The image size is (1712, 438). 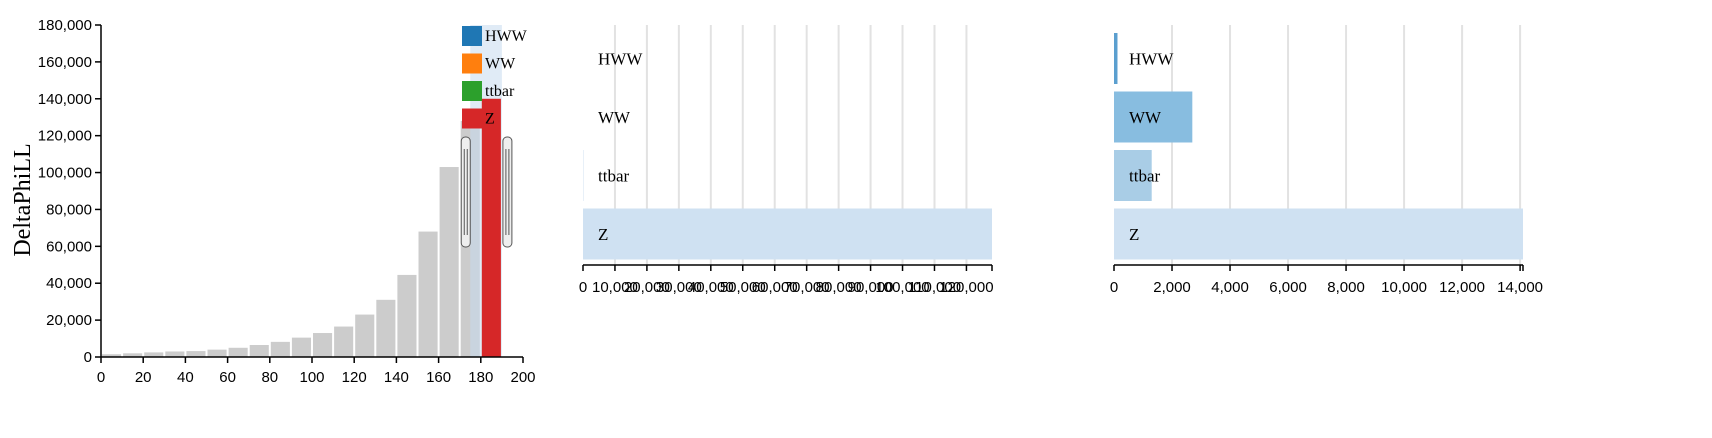 What do you see at coordinates (311, 377) in the screenshot?
I see `x-tick-label: 100` at bounding box center [311, 377].